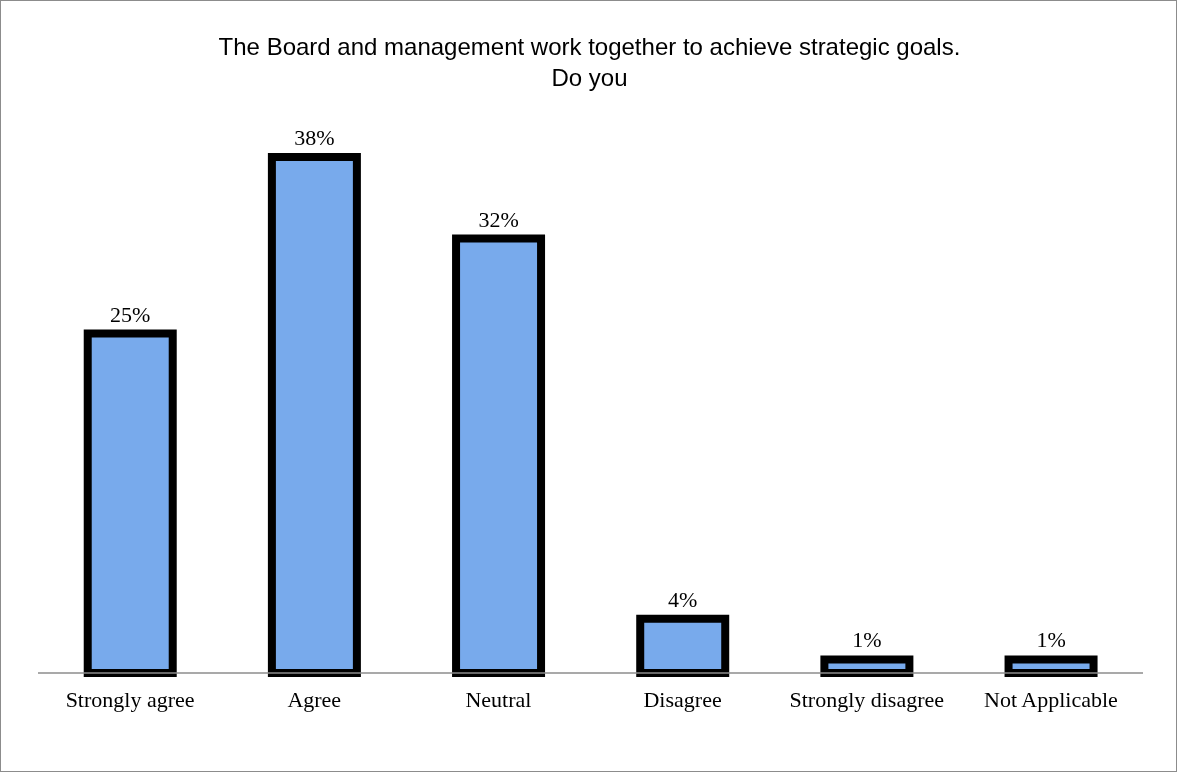  What do you see at coordinates (130, 699) in the screenshot?
I see `x-tick-label: Strongly agree` at bounding box center [130, 699].